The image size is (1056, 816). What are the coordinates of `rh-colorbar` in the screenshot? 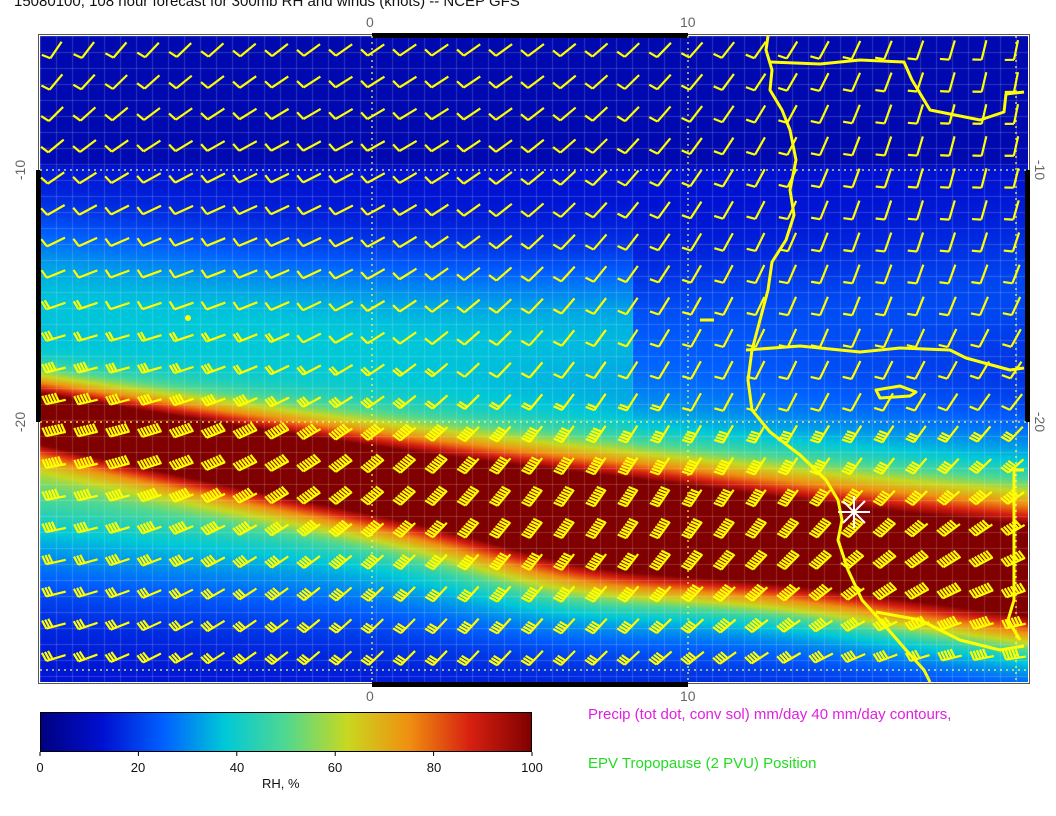 It's located at (286, 732).